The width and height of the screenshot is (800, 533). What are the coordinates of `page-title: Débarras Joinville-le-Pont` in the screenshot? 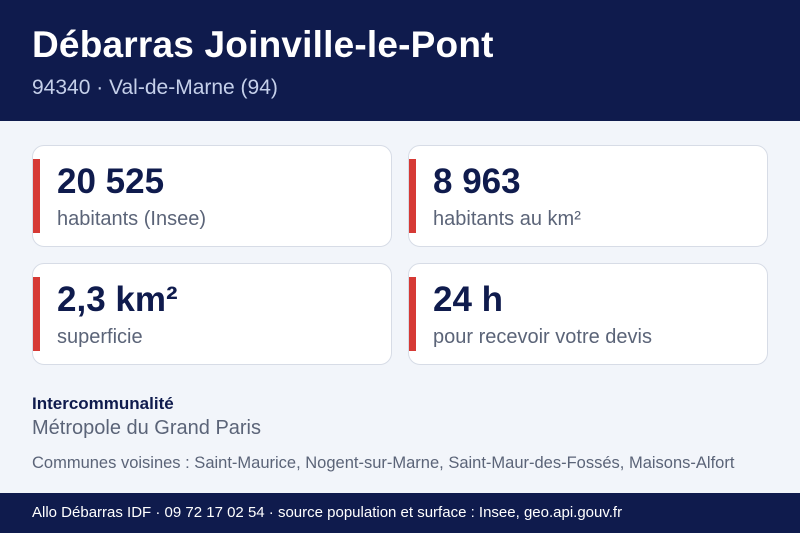 It's located at (263, 44).